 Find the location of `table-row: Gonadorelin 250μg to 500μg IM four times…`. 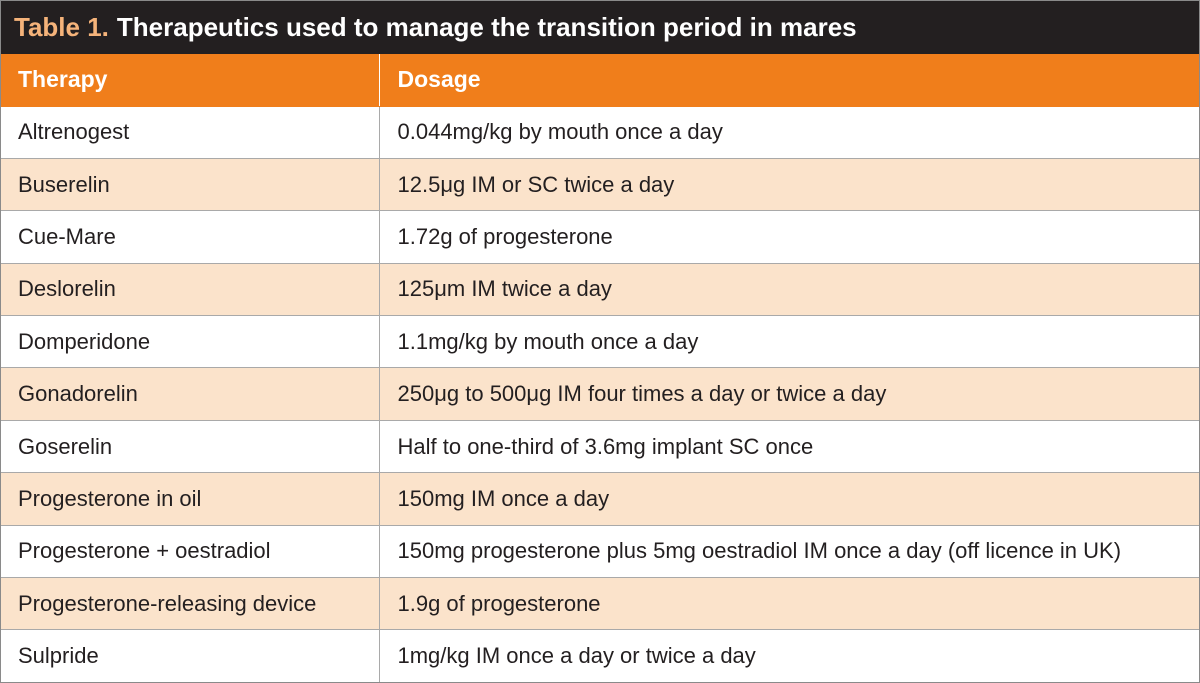

table-row: Gonadorelin 250μg to 500μg IM four times… is located at coordinates (600, 394).